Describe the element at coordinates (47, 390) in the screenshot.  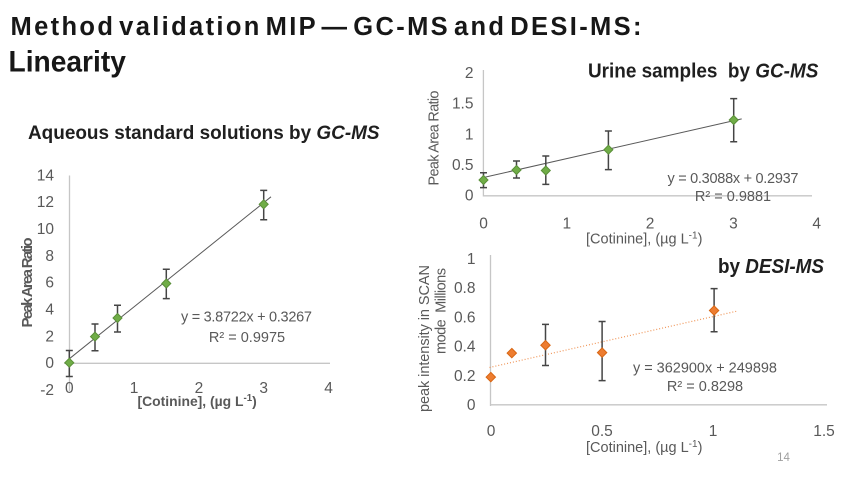
I see `svg-text: -2` at that location.